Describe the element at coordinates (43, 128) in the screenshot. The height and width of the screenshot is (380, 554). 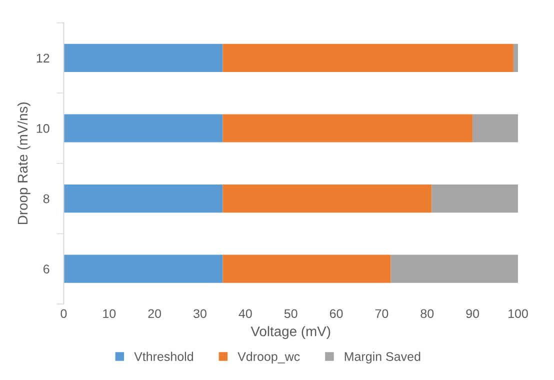
I see `y-tick-label: 10` at that location.